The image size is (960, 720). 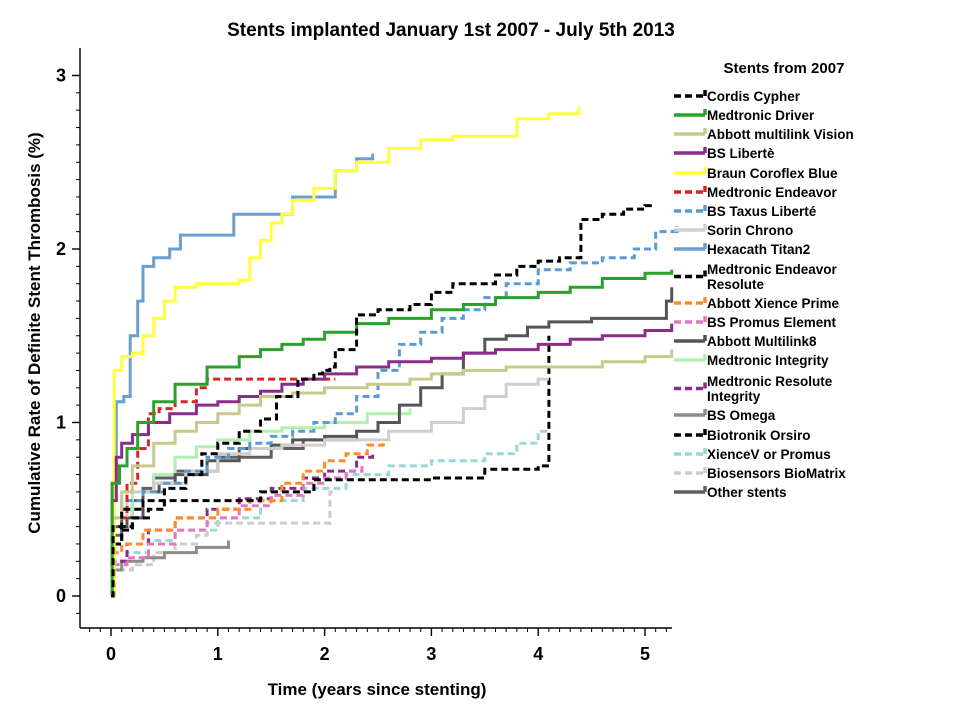 What do you see at coordinates (378, 646) in the screenshot?
I see `x-axis-ticks: 0 1 2 3 4 5` at bounding box center [378, 646].